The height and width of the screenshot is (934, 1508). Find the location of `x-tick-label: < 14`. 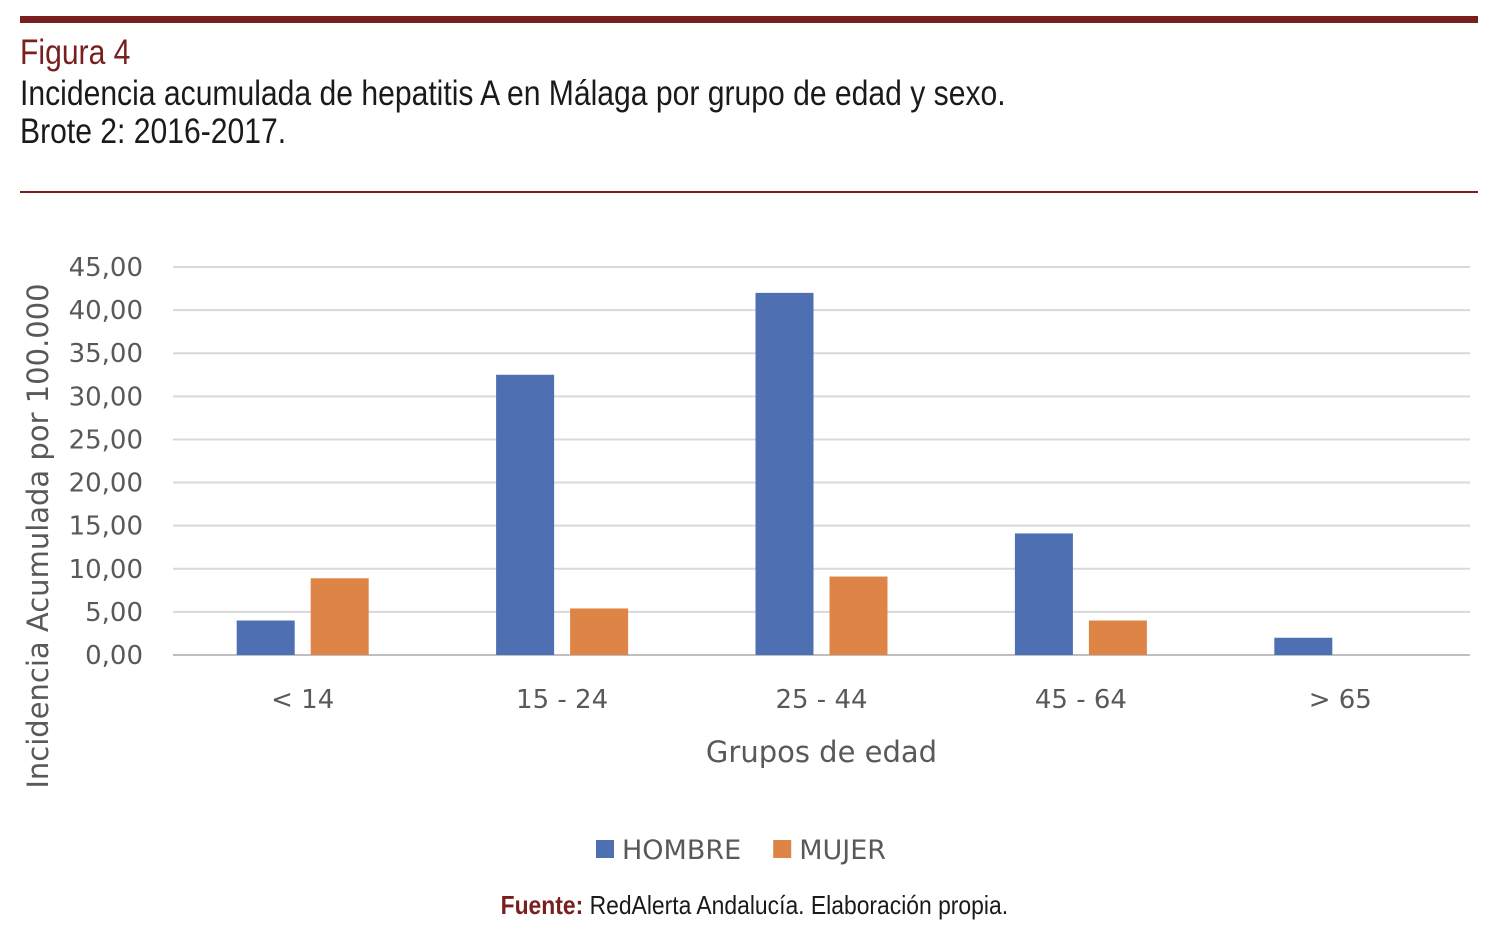

x-tick-label: < 14 is located at coordinates (302, 700).